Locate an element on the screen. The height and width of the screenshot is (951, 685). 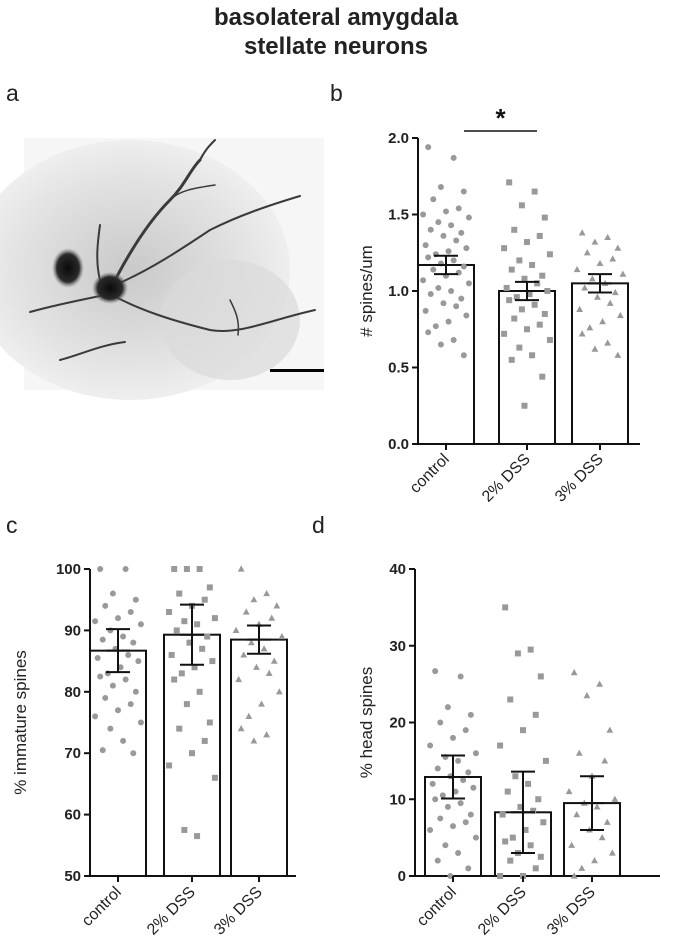
panel-letter-c: c is located at coordinates (12, 525).